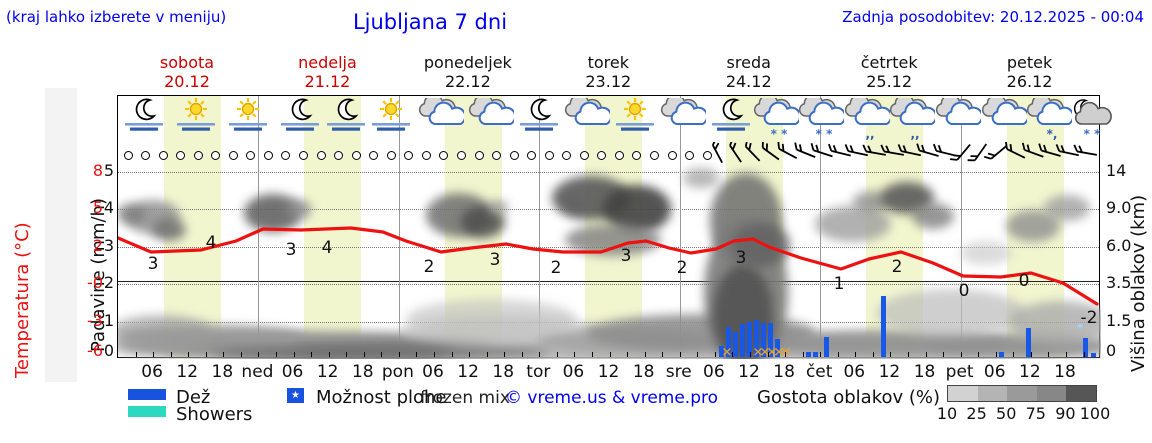 The image size is (1152, 443). Describe the element at coordinates (116, 17) in the screenshot. I see `menu-hint: (kraj lahko izberete v meniju)` at that location.